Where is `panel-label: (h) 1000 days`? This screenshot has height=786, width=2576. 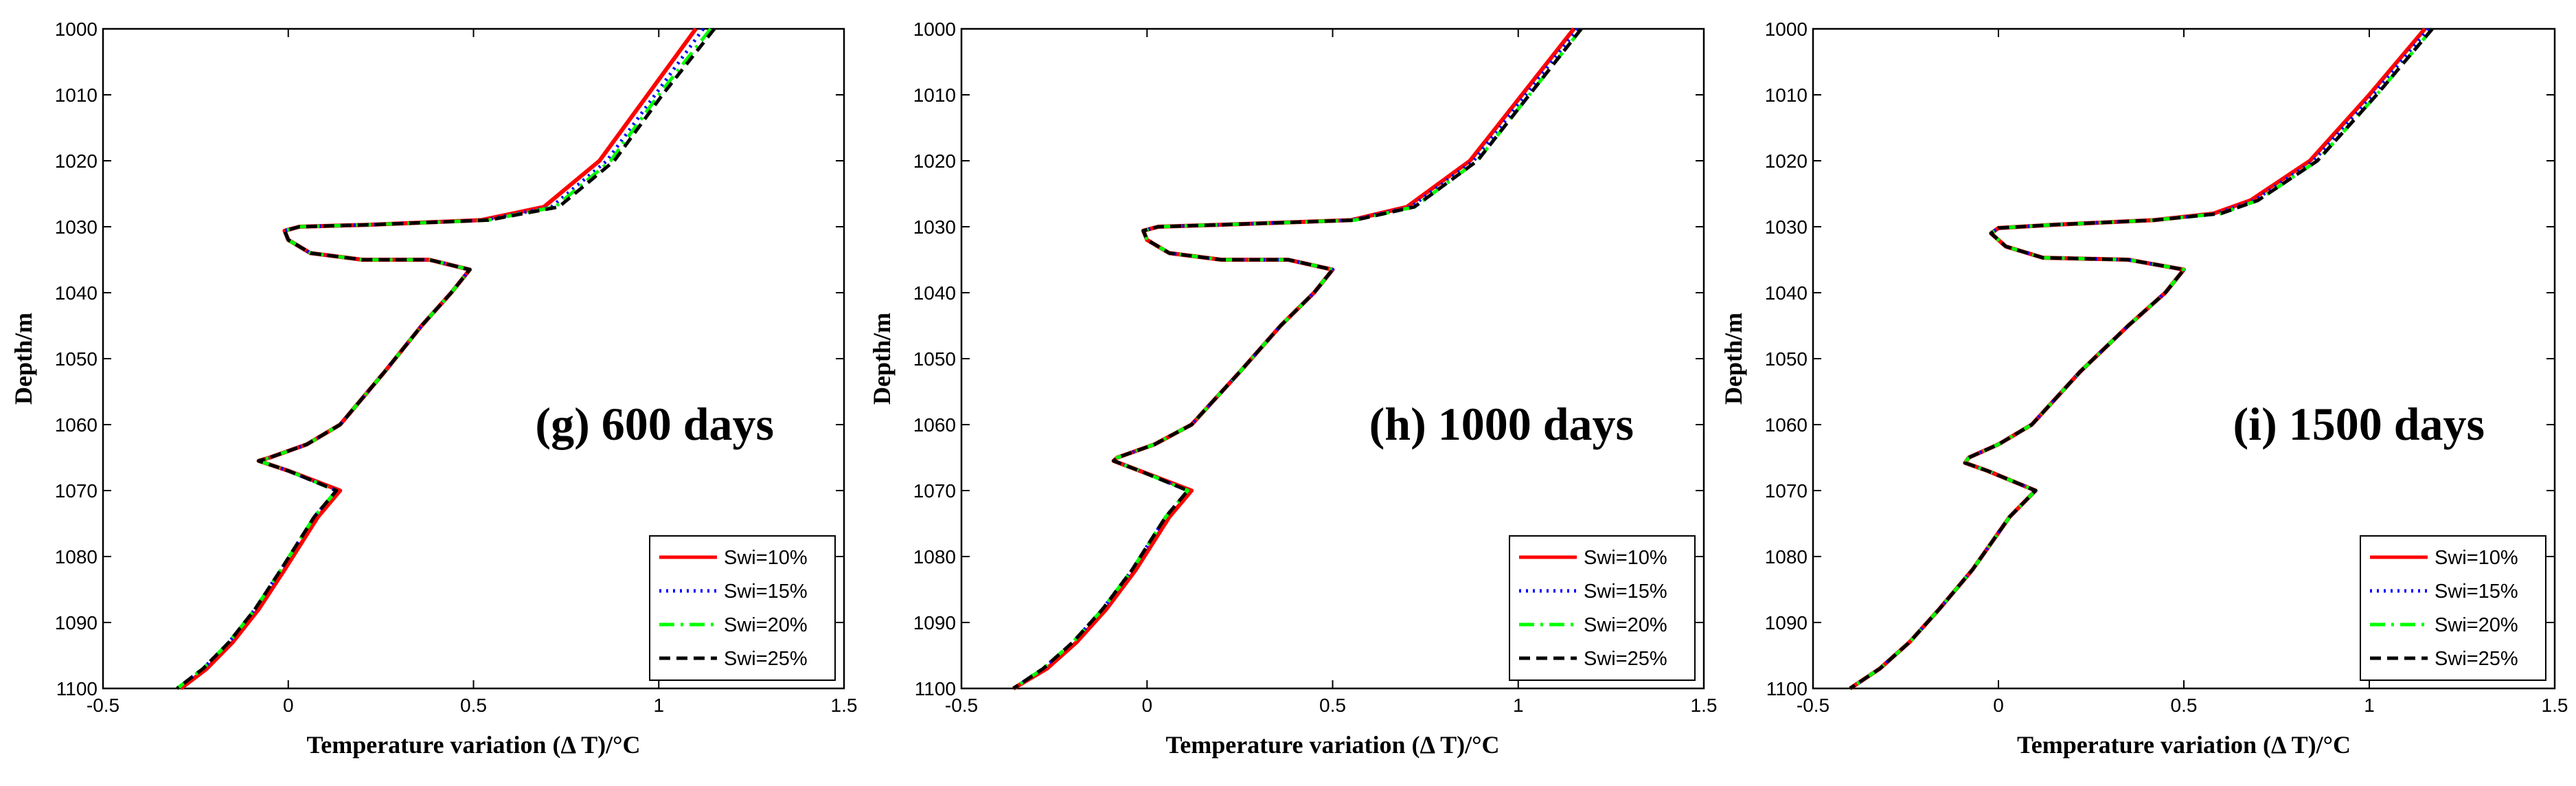 panel-label: (h) 1000 days is located at coordinates (1501, 424).